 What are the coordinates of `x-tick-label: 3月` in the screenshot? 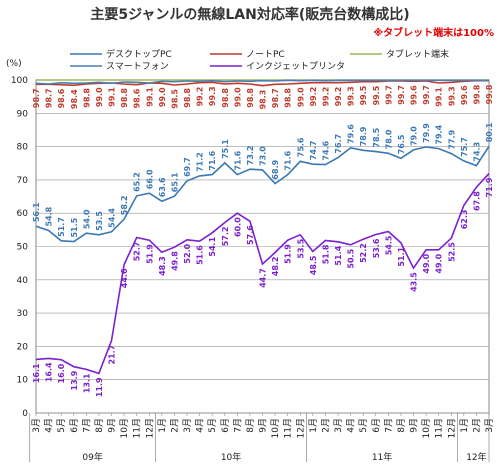 It's located at (36, 425).